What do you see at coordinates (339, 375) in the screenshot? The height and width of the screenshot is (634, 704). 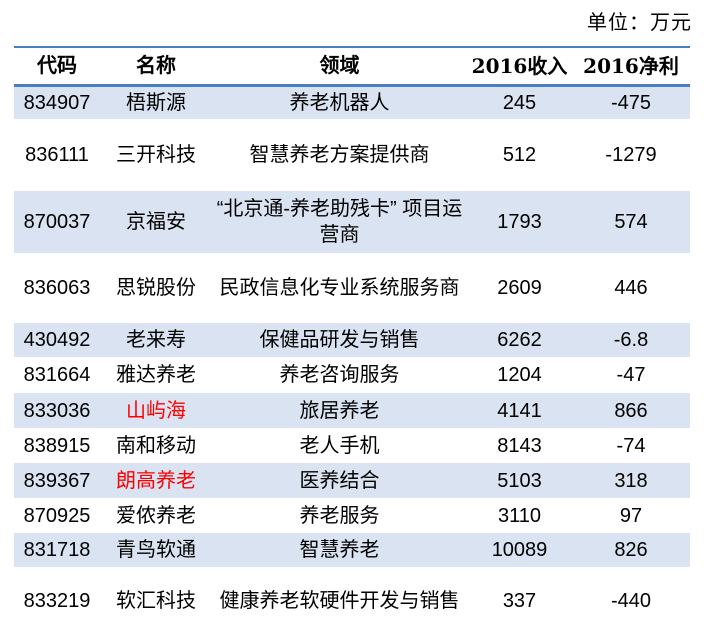 I see `cell-field: 养老咨询服务` at bounding box center [339, 375].